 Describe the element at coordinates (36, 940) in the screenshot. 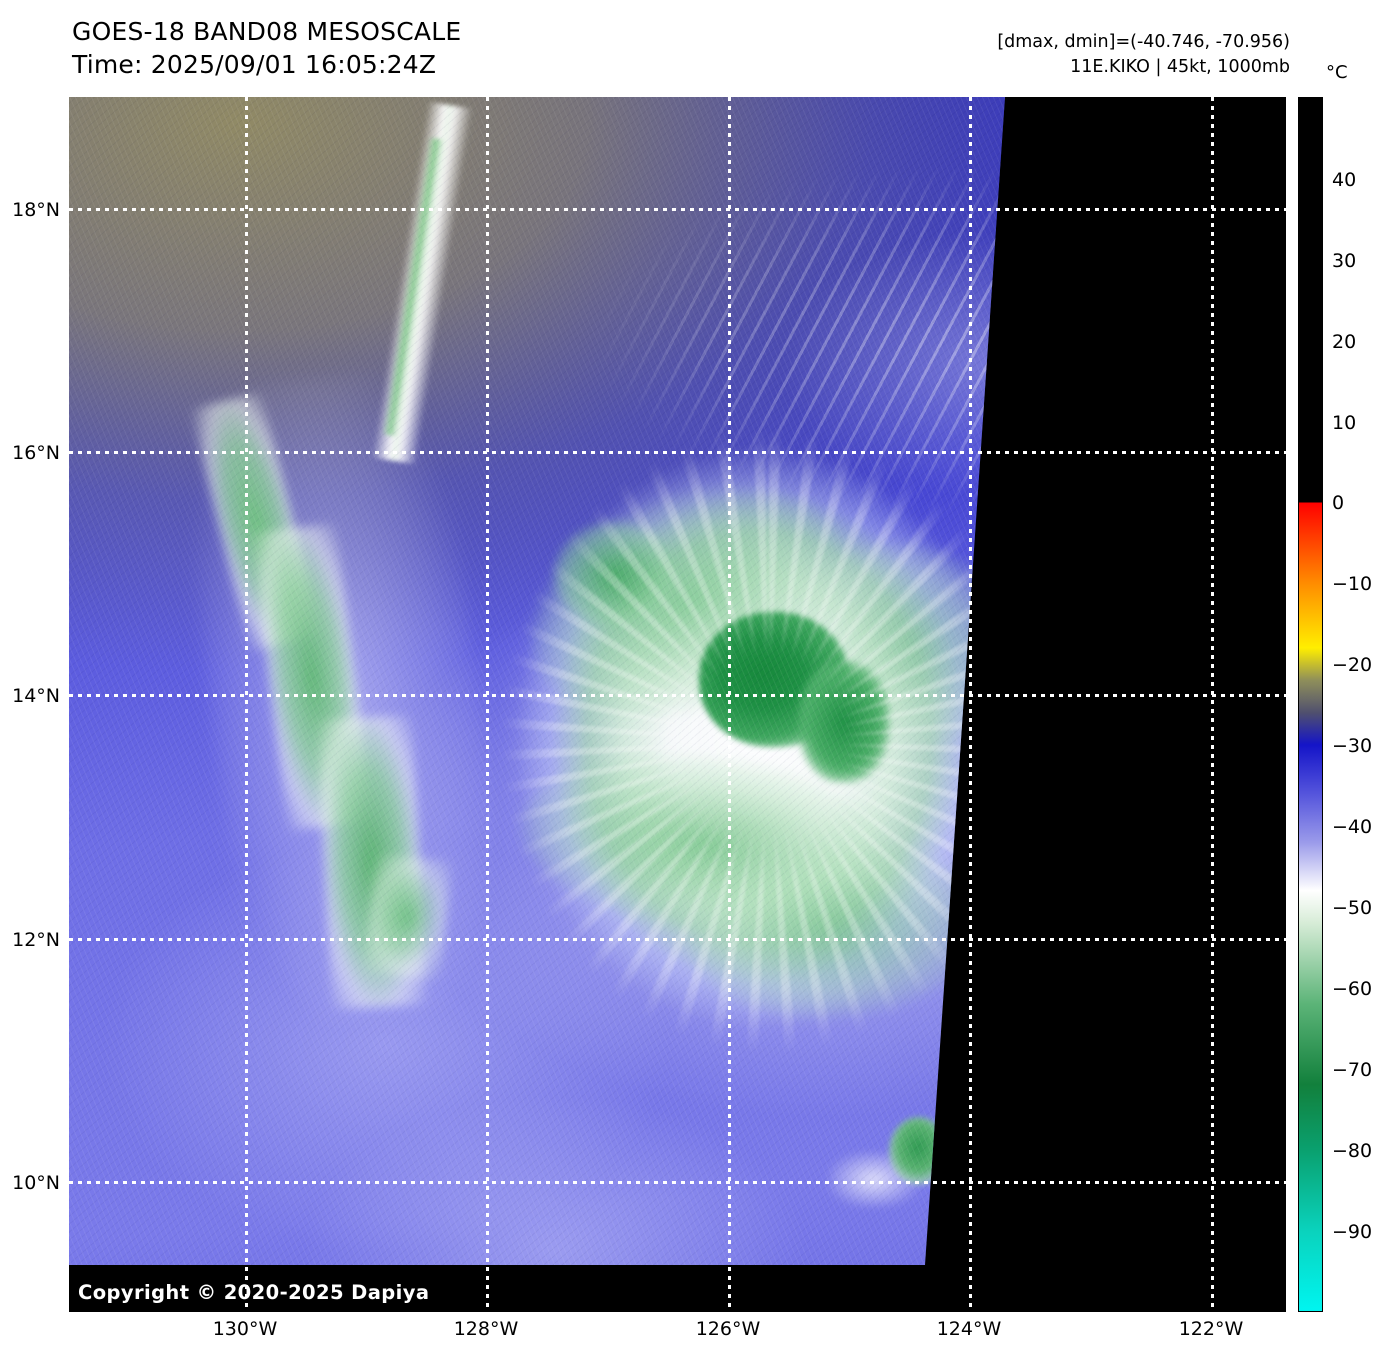

I see `lat-tick-12n: 12°N` at that location.